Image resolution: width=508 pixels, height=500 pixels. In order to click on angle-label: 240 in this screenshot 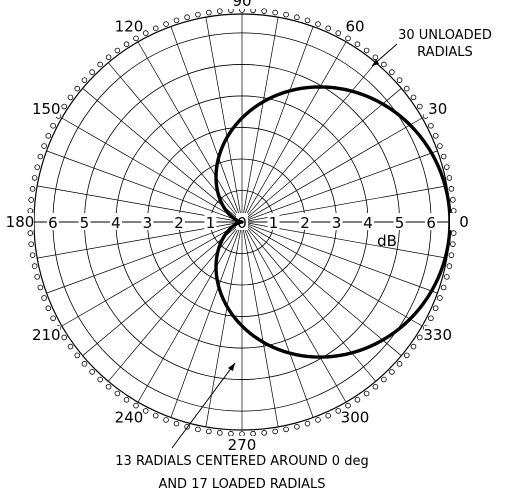, I will do `click(129, 418)`.